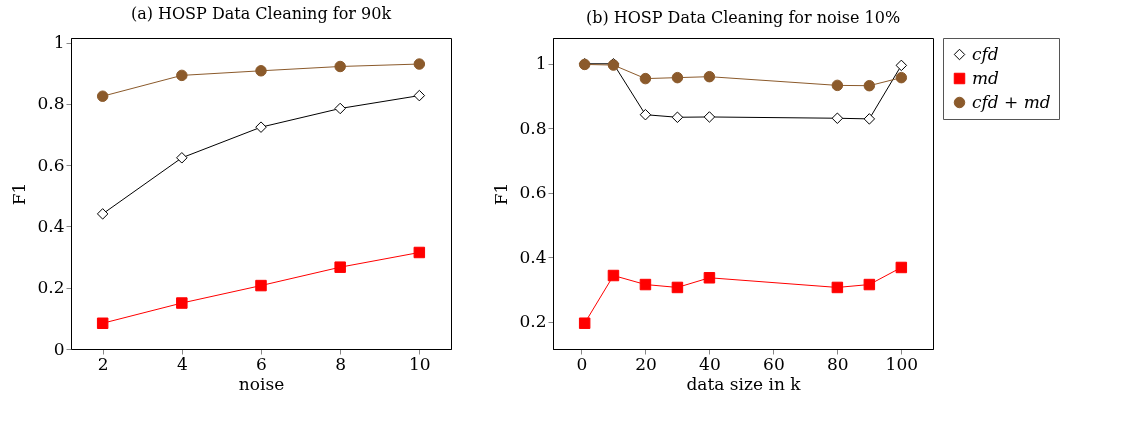 Image resolution: width=1146 pixels, height=429 pixels. What do you see at coordinates (985, 53) in the screenshot?
I see `legend-label: cfd` at bounding box center [985, 53].